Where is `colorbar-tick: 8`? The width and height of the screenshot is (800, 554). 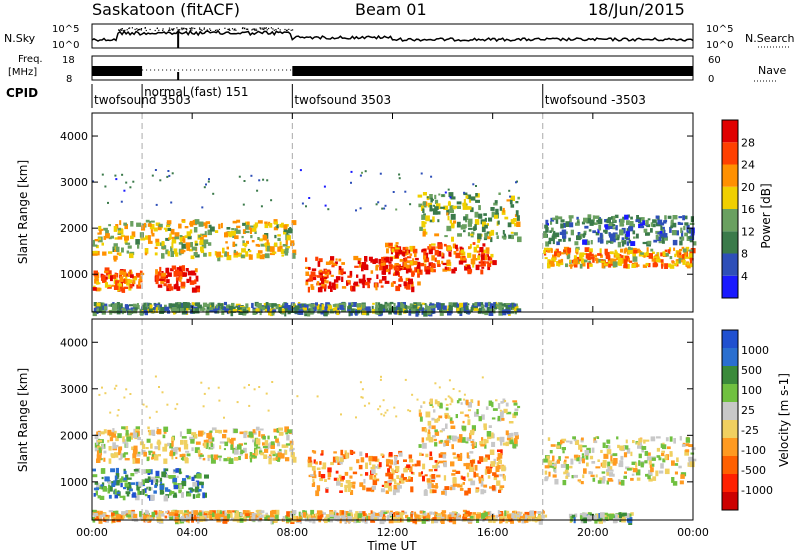
colorbar-tick: 8 is located at coordinates (744, 254).